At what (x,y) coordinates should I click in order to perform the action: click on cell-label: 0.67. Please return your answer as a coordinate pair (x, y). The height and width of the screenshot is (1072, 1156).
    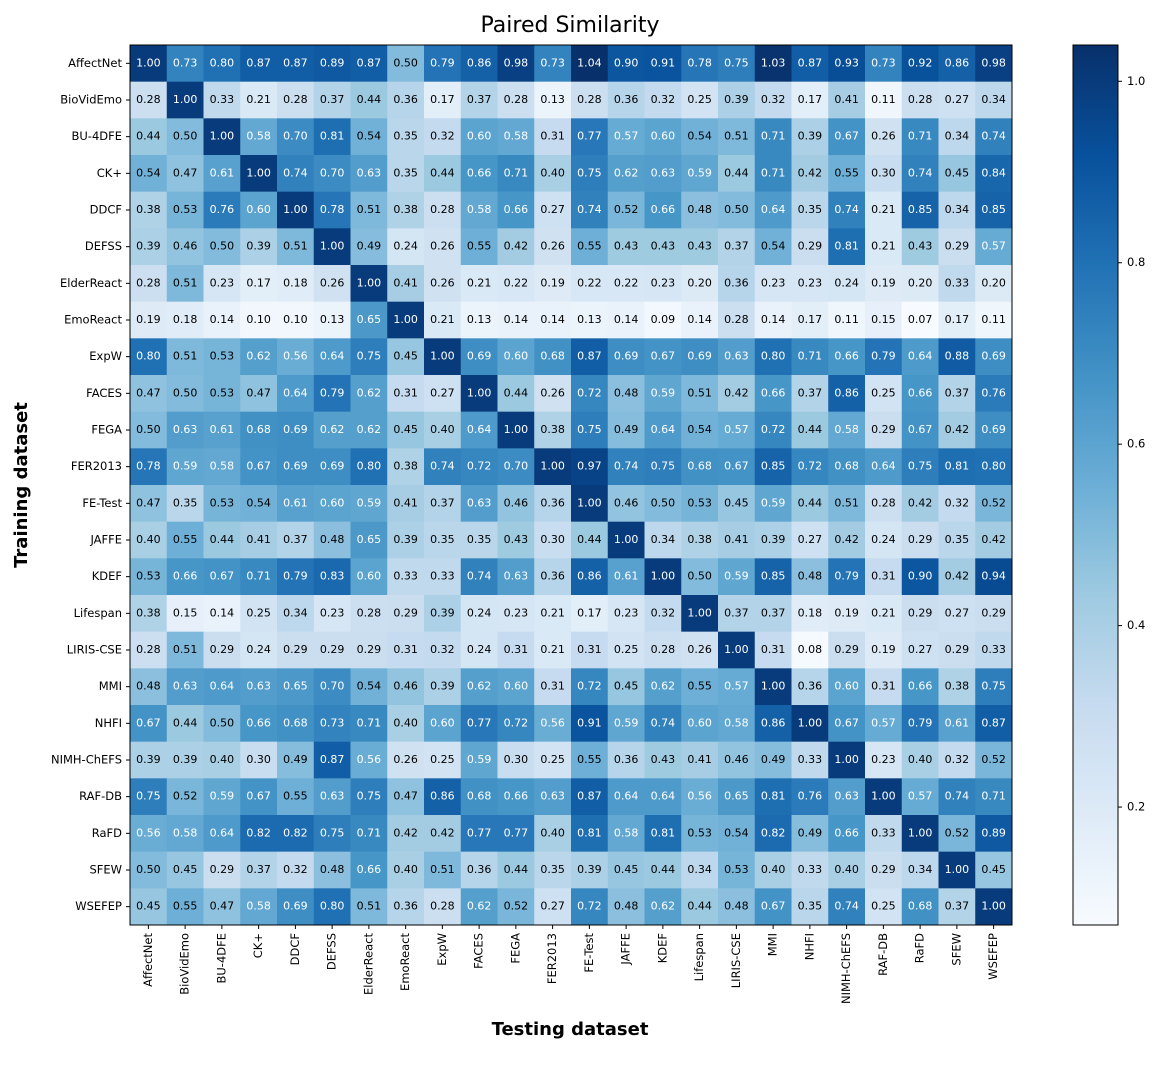
    Looking at the image, I should click on (846, 722).